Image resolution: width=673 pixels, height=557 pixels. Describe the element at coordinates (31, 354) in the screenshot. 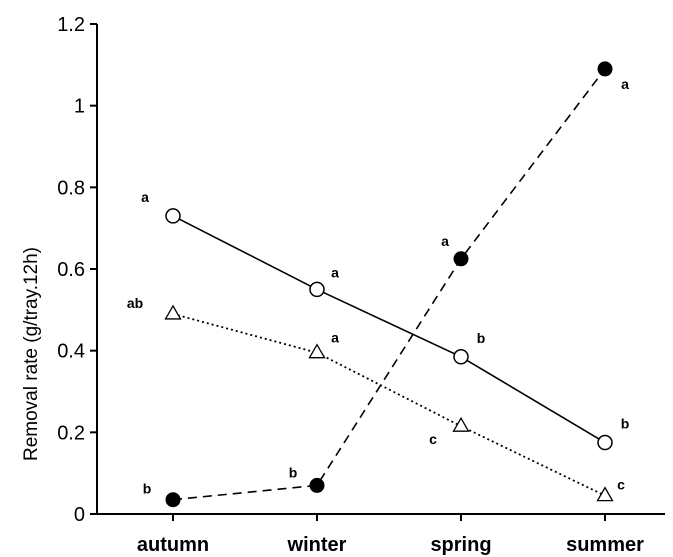

I see `y-axis-label: Removal rate (g/tray.12h)` at that location.